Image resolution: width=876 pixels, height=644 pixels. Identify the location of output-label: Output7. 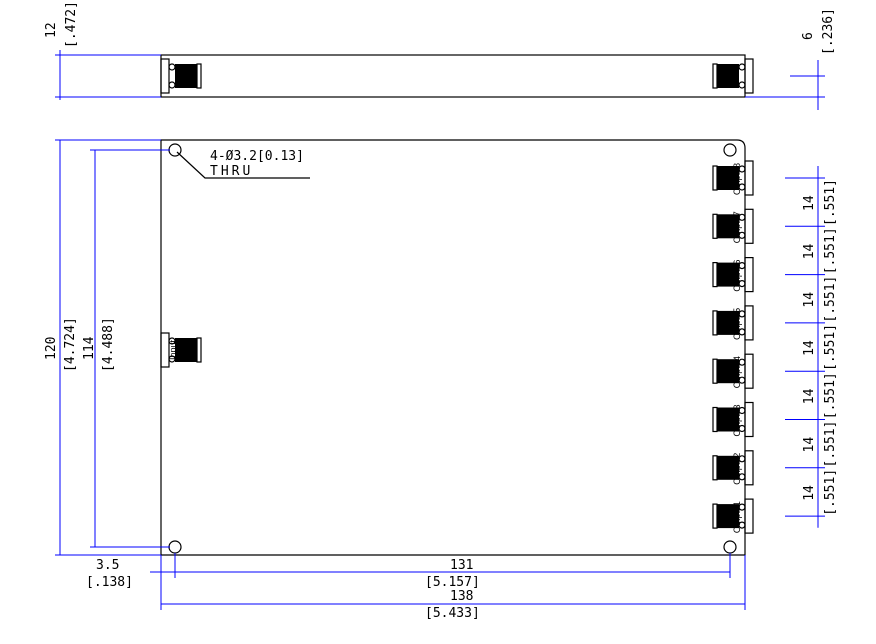
(737, 227).